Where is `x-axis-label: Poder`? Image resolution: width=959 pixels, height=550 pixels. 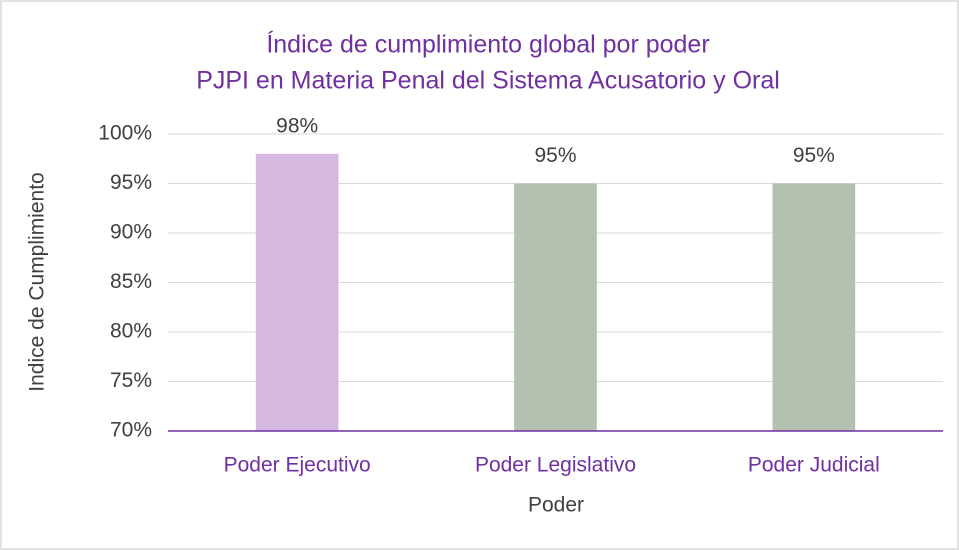 x-axis-label: Poder is located at coordinates (556, 505).